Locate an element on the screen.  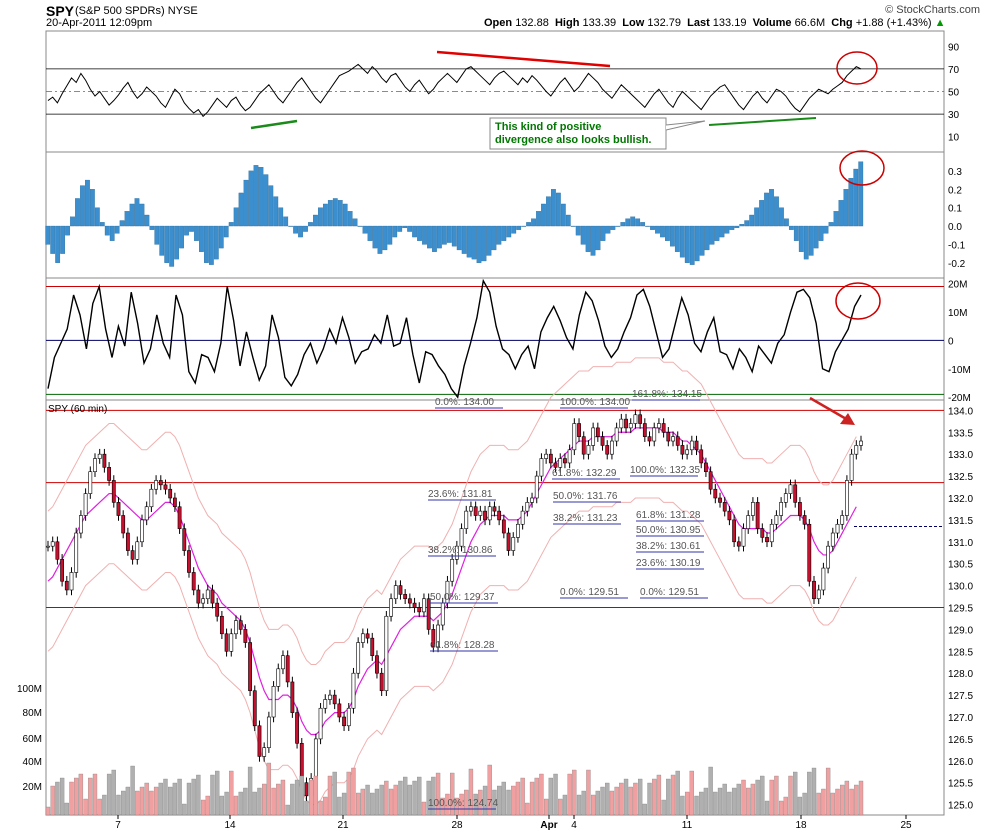
x-tick-label: Apr is located at coordinates (548, 825).